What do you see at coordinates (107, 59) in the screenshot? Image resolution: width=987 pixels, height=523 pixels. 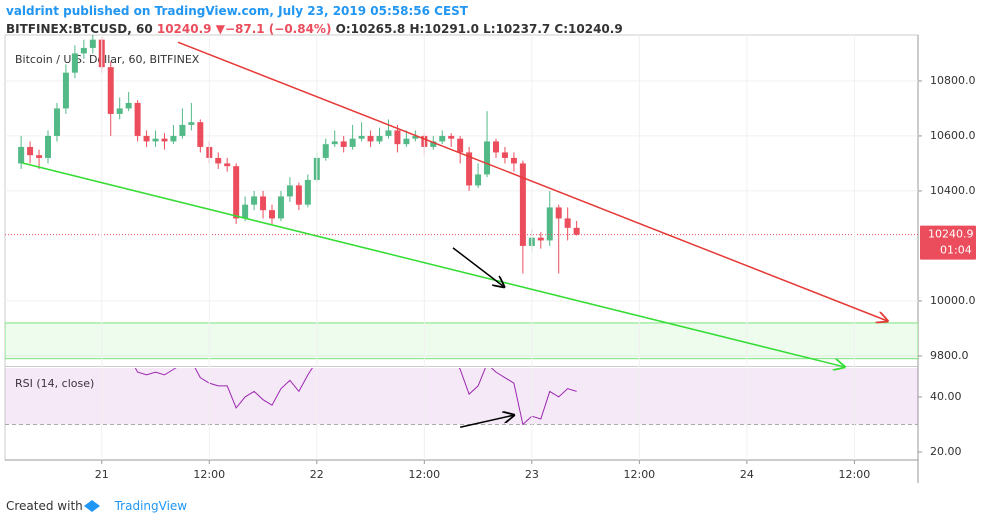 I see `legend: Bitcoin / U.S. Dollar, 60, BITFINEX` at bounding box center [107, 59].